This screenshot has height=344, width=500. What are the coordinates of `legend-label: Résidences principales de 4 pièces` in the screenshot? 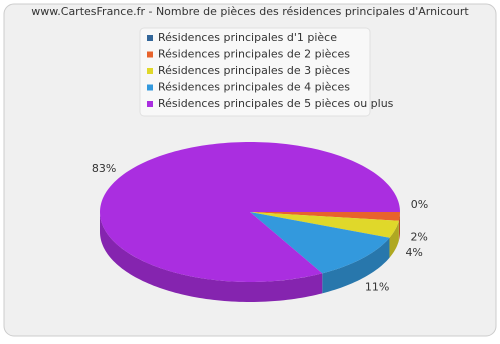 It's located at (254, 87).